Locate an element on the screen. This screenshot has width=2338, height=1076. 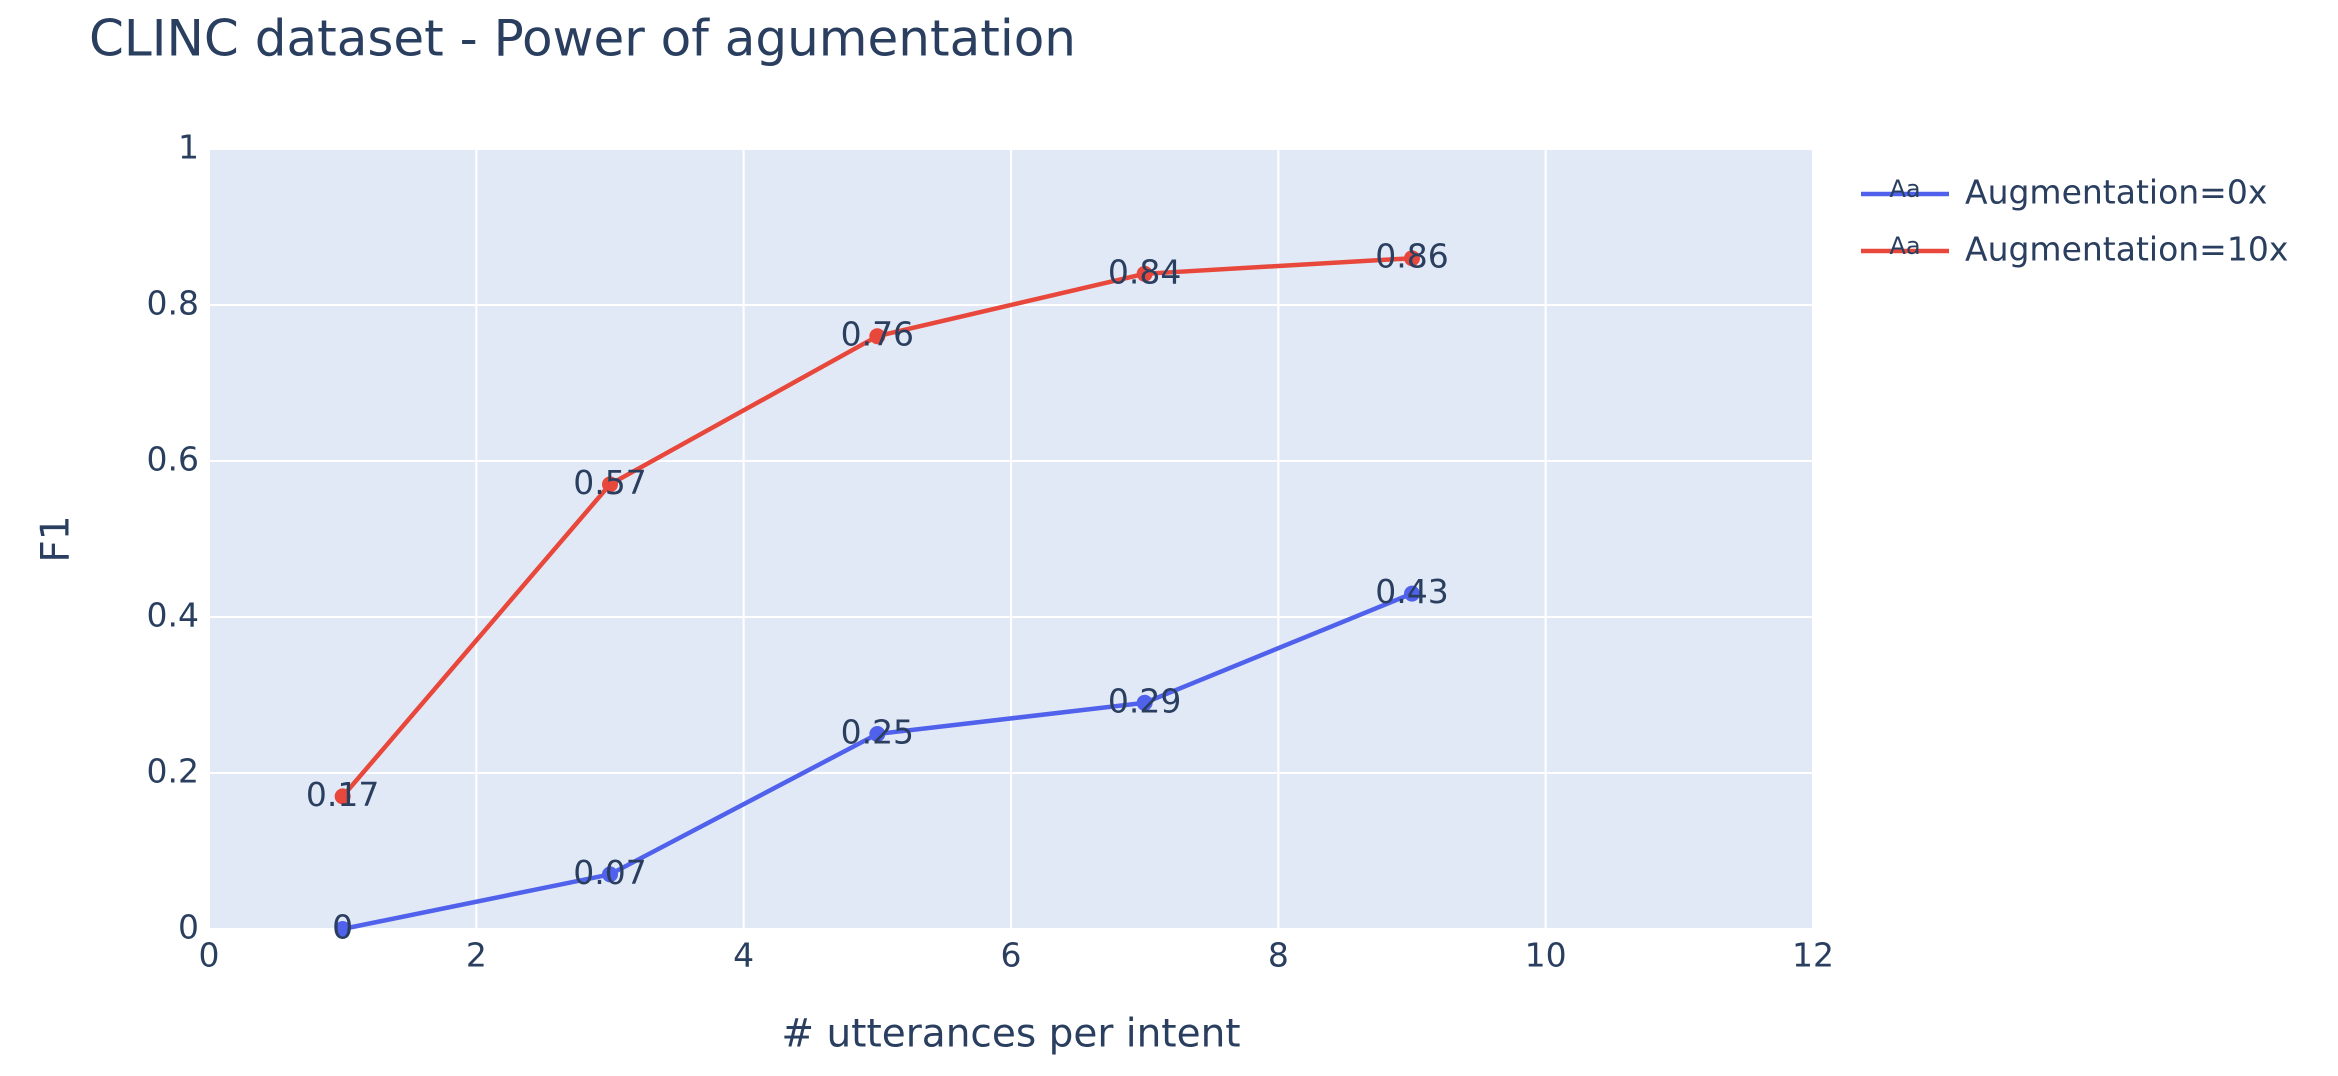
data-label: 0.86 is located at coordinates (1411, 256).